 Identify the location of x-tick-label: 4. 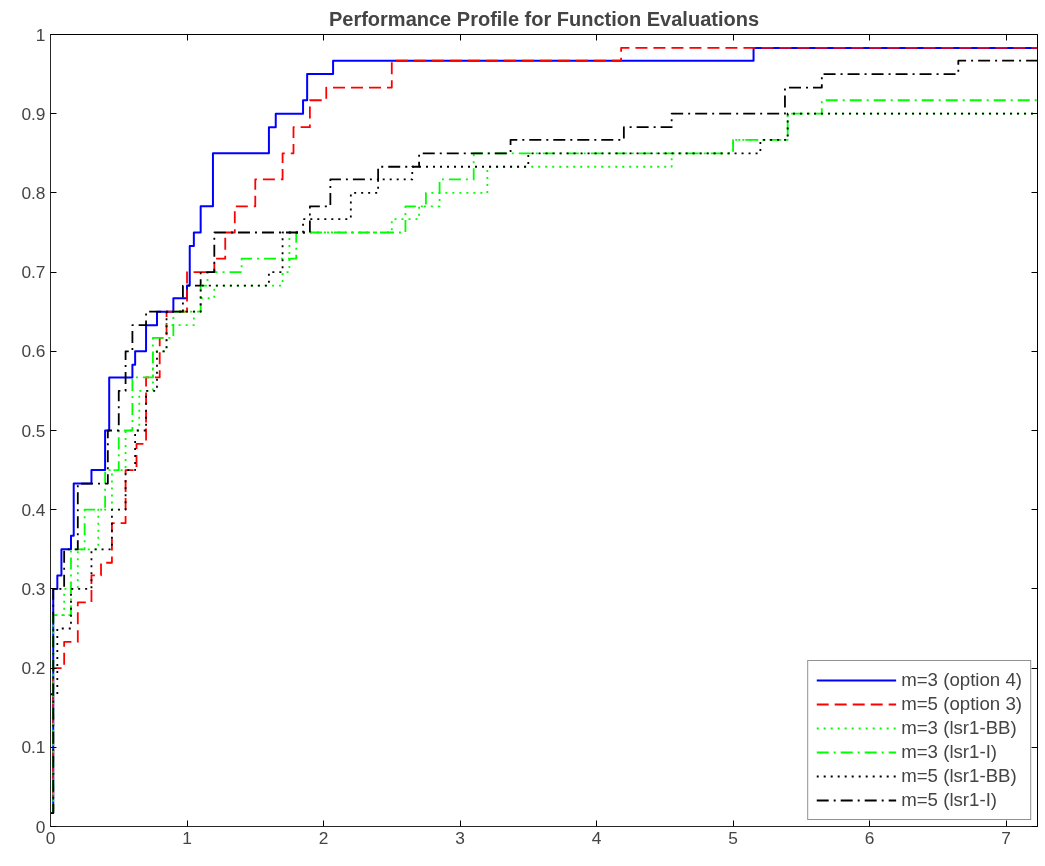
(596, 837).